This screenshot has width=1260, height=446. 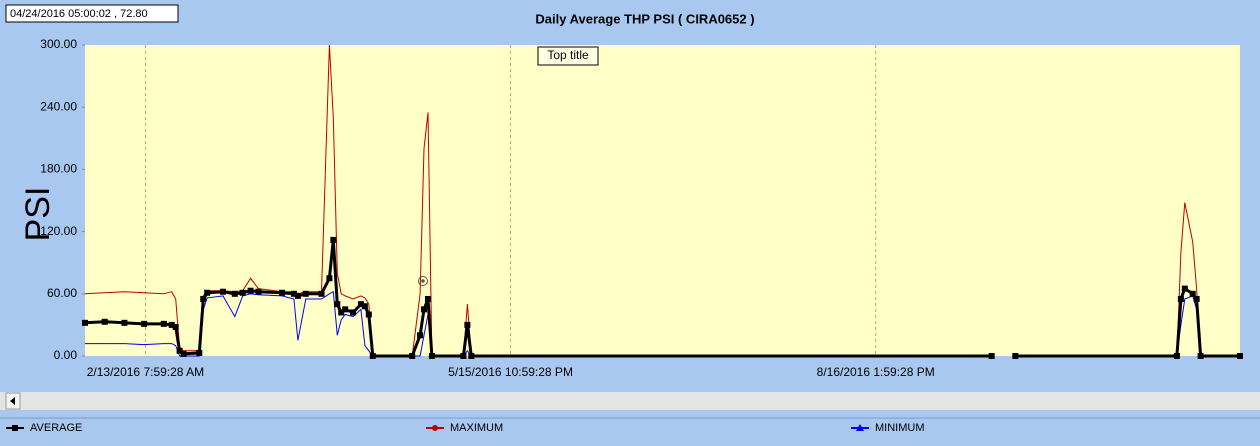 I want to click on scroll-arrow, so click(x=12, y=401).